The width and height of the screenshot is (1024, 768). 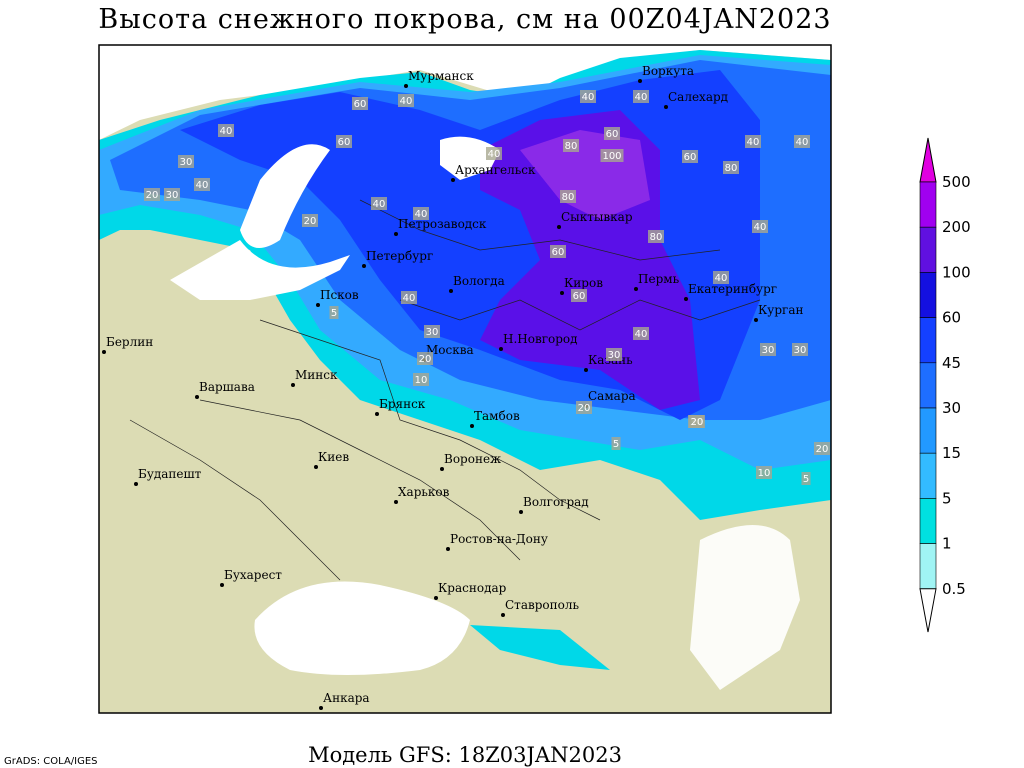 I want to click on legend-label: 60, so click(x=951, y=318).